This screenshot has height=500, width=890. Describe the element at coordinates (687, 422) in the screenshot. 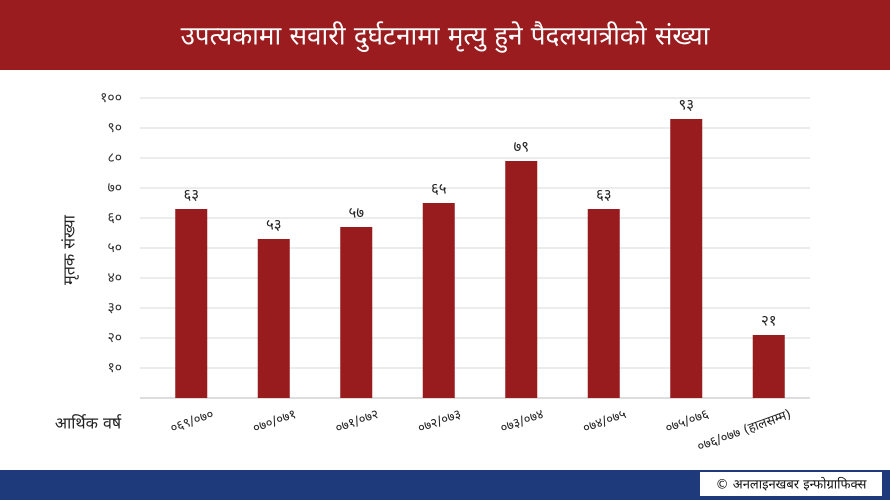

I see `x-tick-label: ०७५/०७६` at that location.